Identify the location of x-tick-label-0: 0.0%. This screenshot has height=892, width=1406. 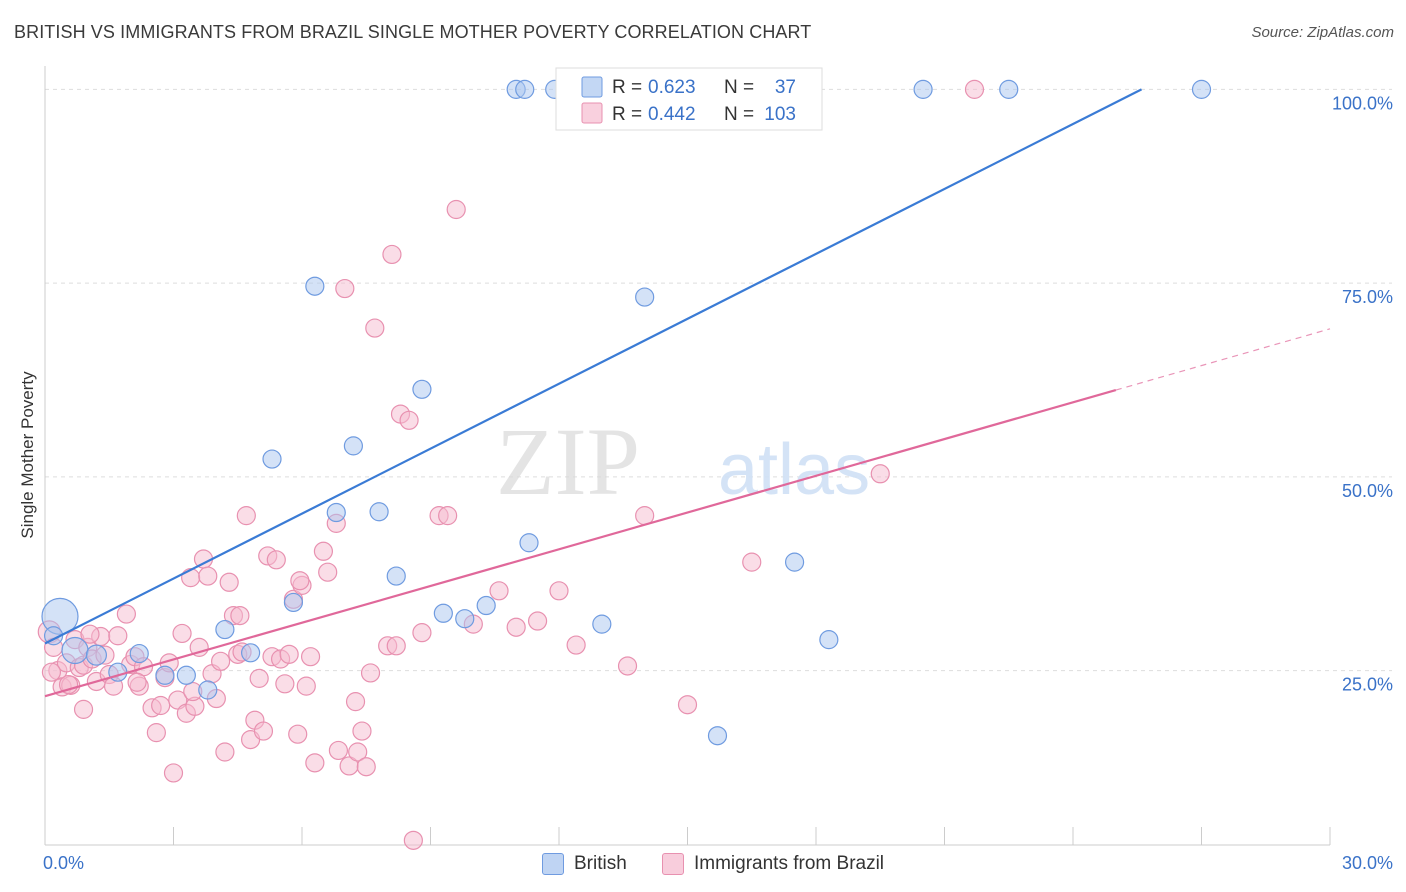
(63, 863).